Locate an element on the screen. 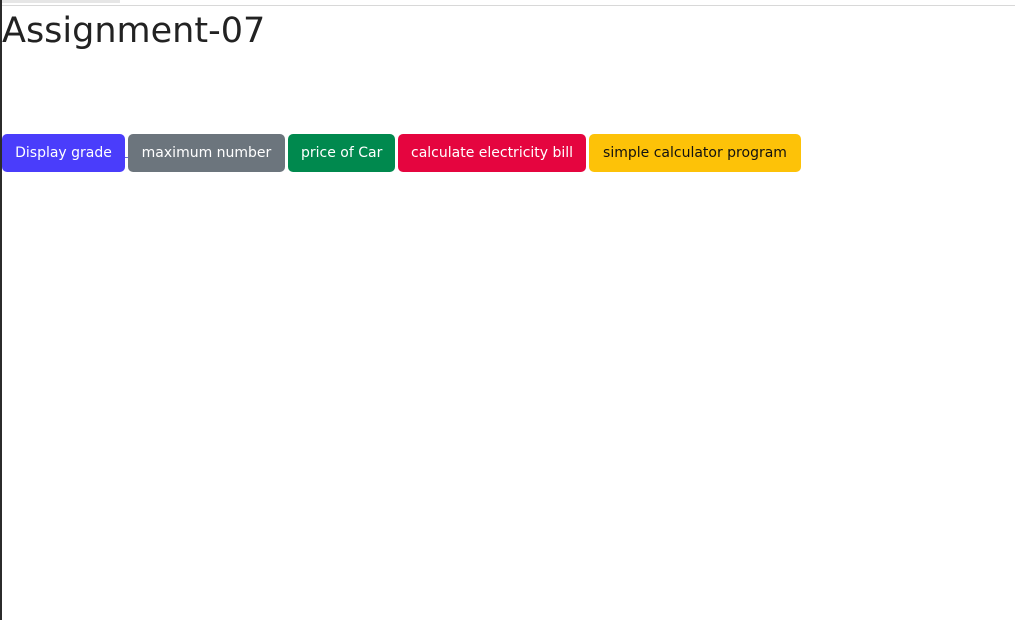  display-grade-button: Display grade is located at coordinates (63, 153).